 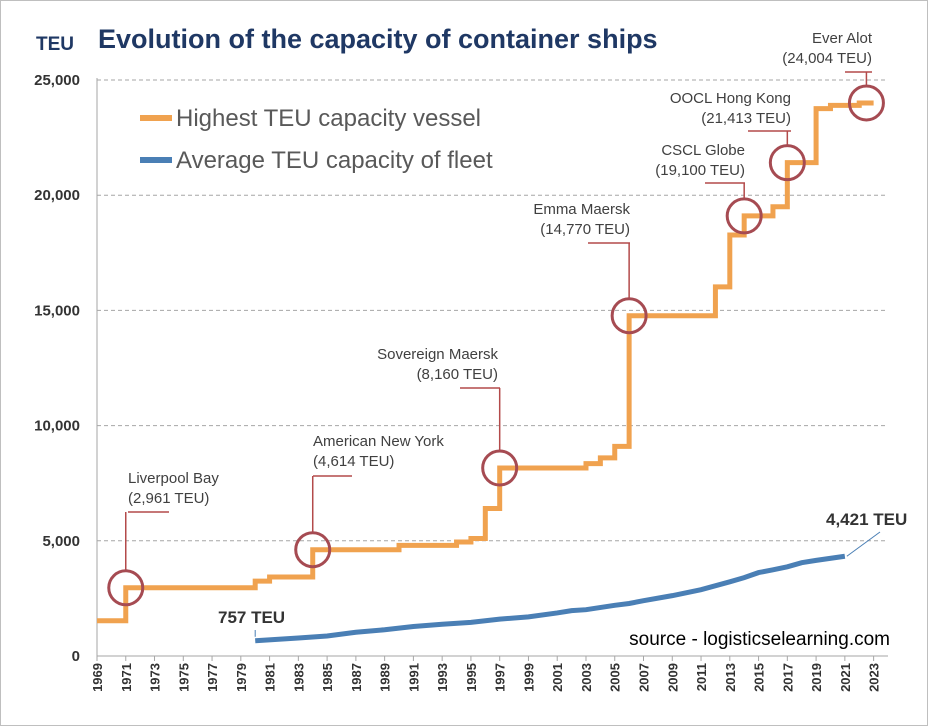 What do you see at coordinates (746, 118) in the screenshot?
I see `annotation-value: (21,413 TEU)` at bounding box center [746, 118].